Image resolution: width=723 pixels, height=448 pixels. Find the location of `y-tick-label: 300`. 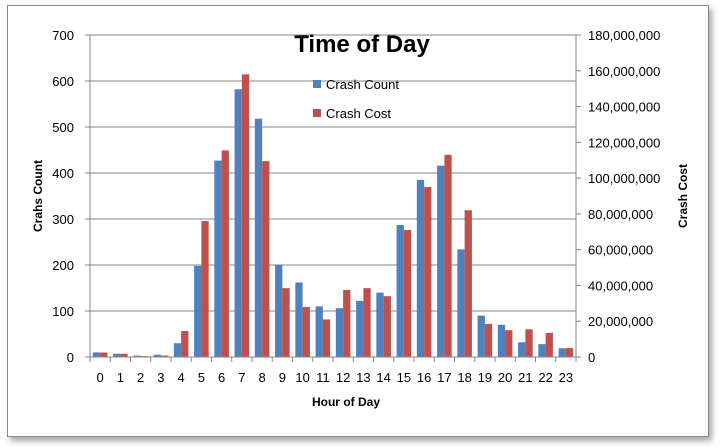

y-tick-label: 300 is located at coordinates (63, 219).